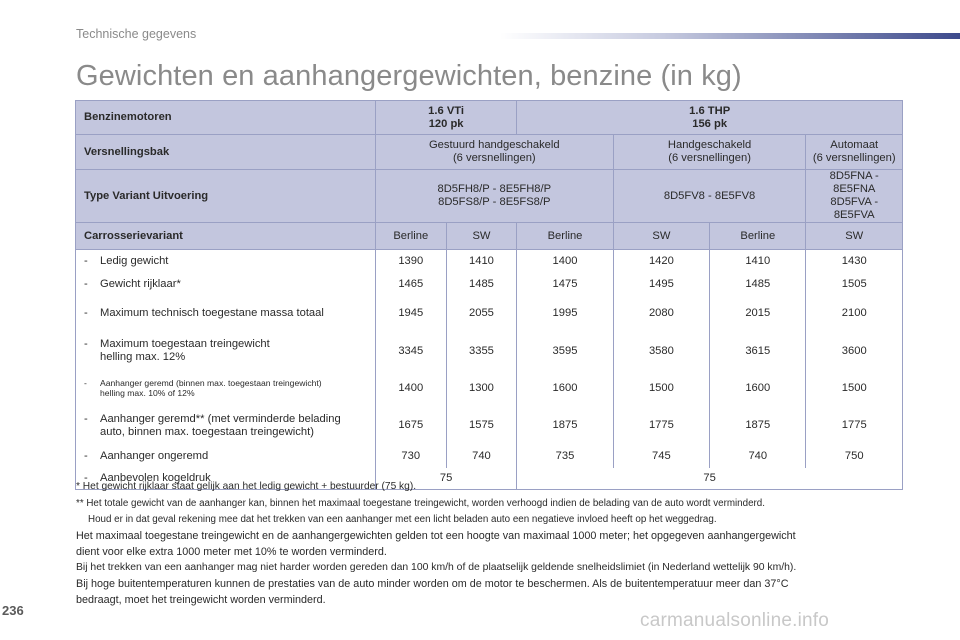 The height and width of the screenshot is (640, 960). I want to click on cell-value: 1575, so click(481, 425).